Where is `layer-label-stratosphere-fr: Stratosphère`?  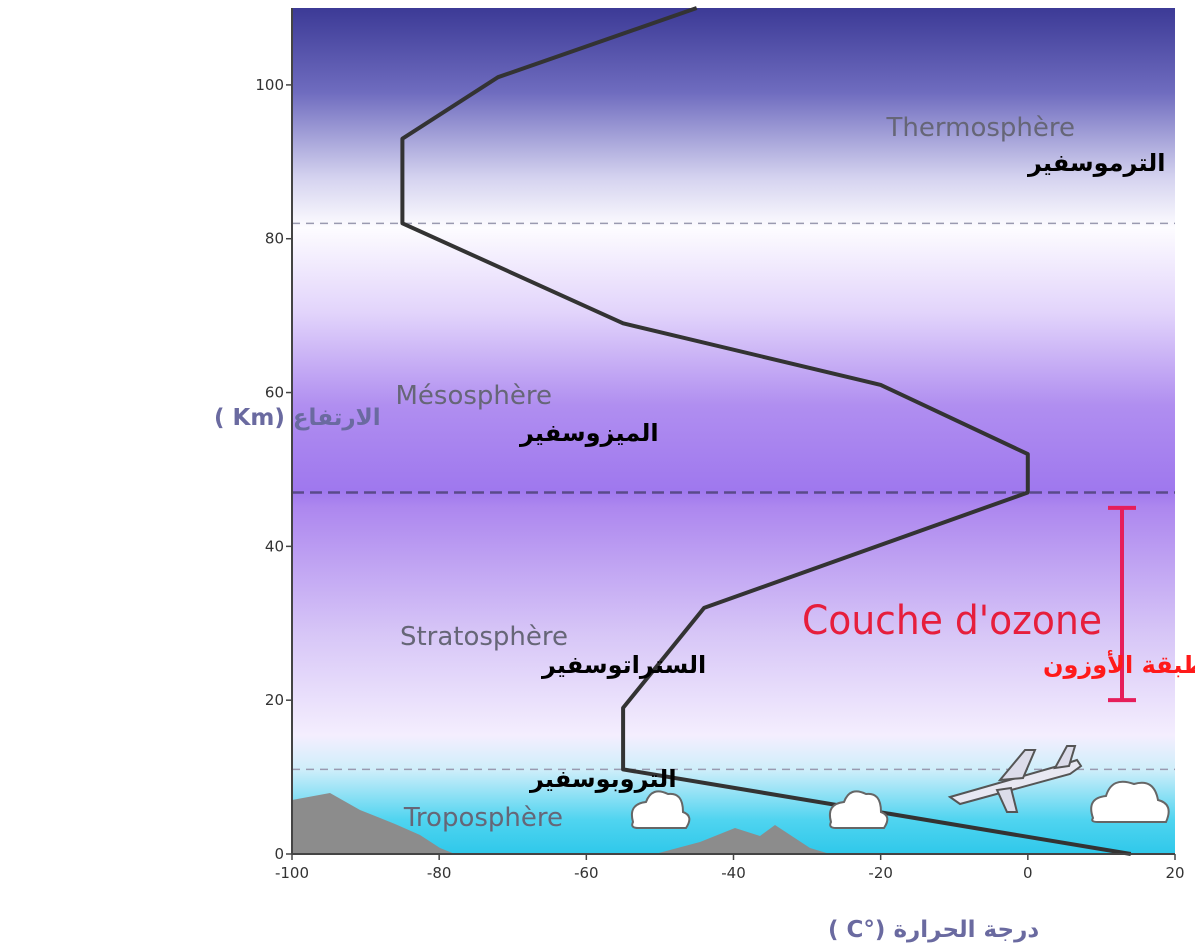 layer-label-stratosphere-fr: Stratosphère is located at coordinates (484, 637).